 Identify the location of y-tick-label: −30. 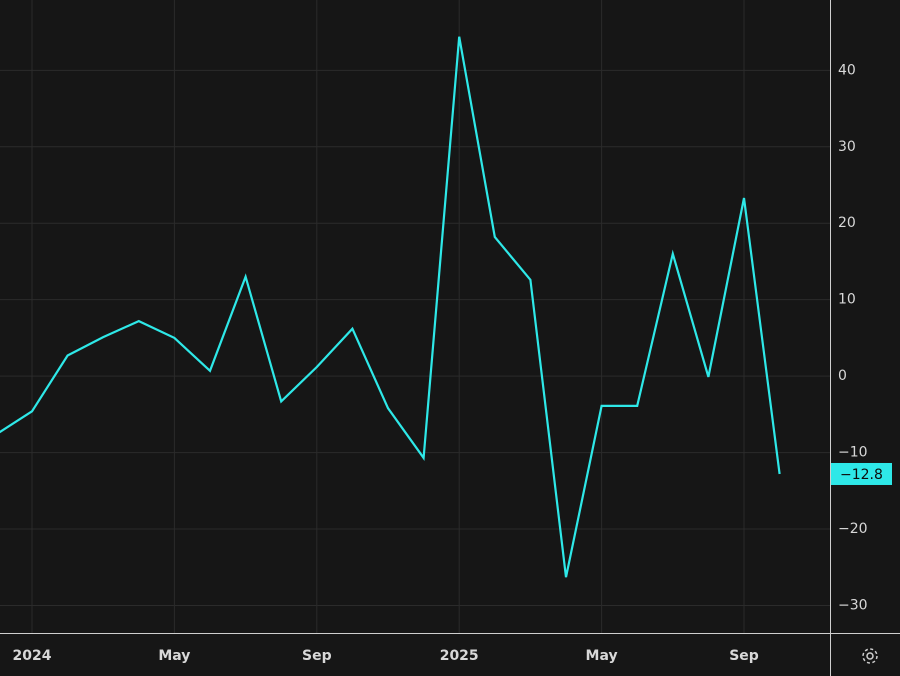
(853, 605).